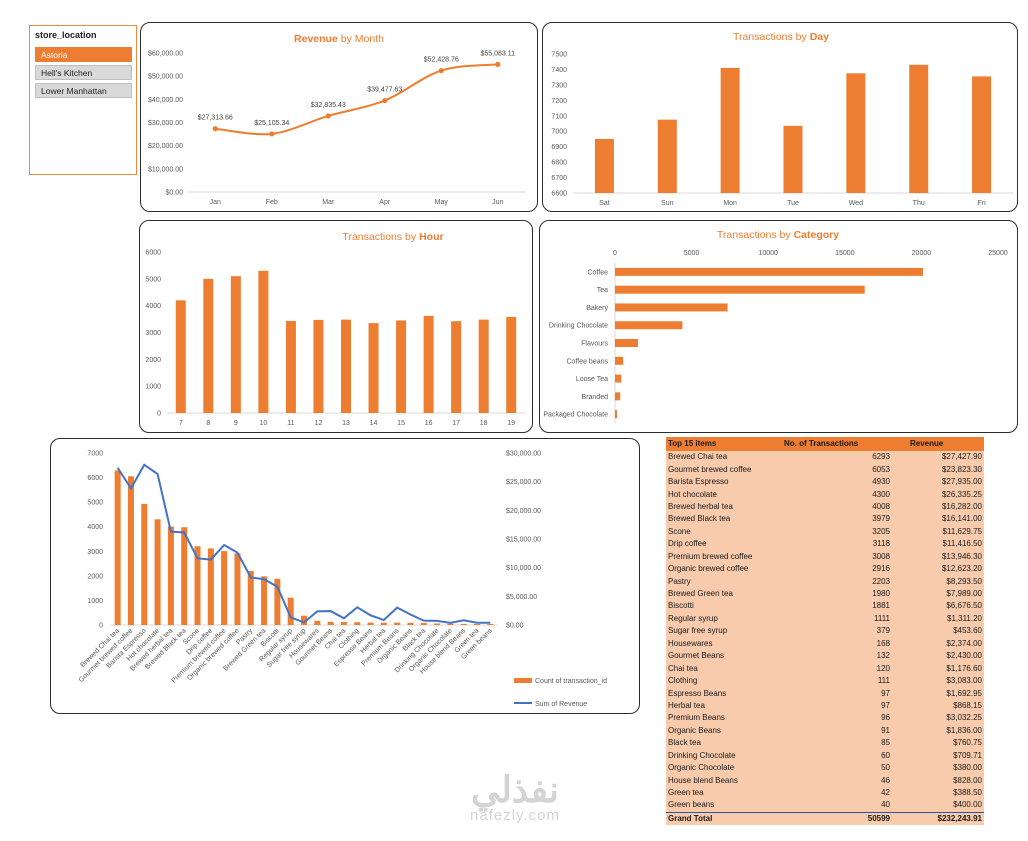  I want to click on x-tick-label: 0, so click(615, 253).